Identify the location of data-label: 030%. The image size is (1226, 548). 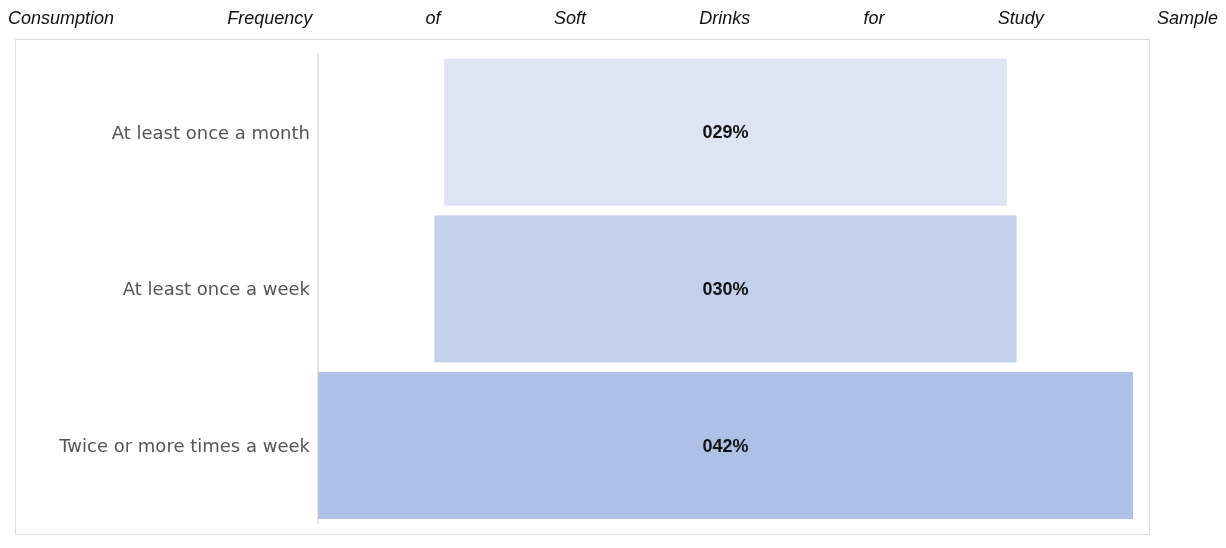
(725, 288).